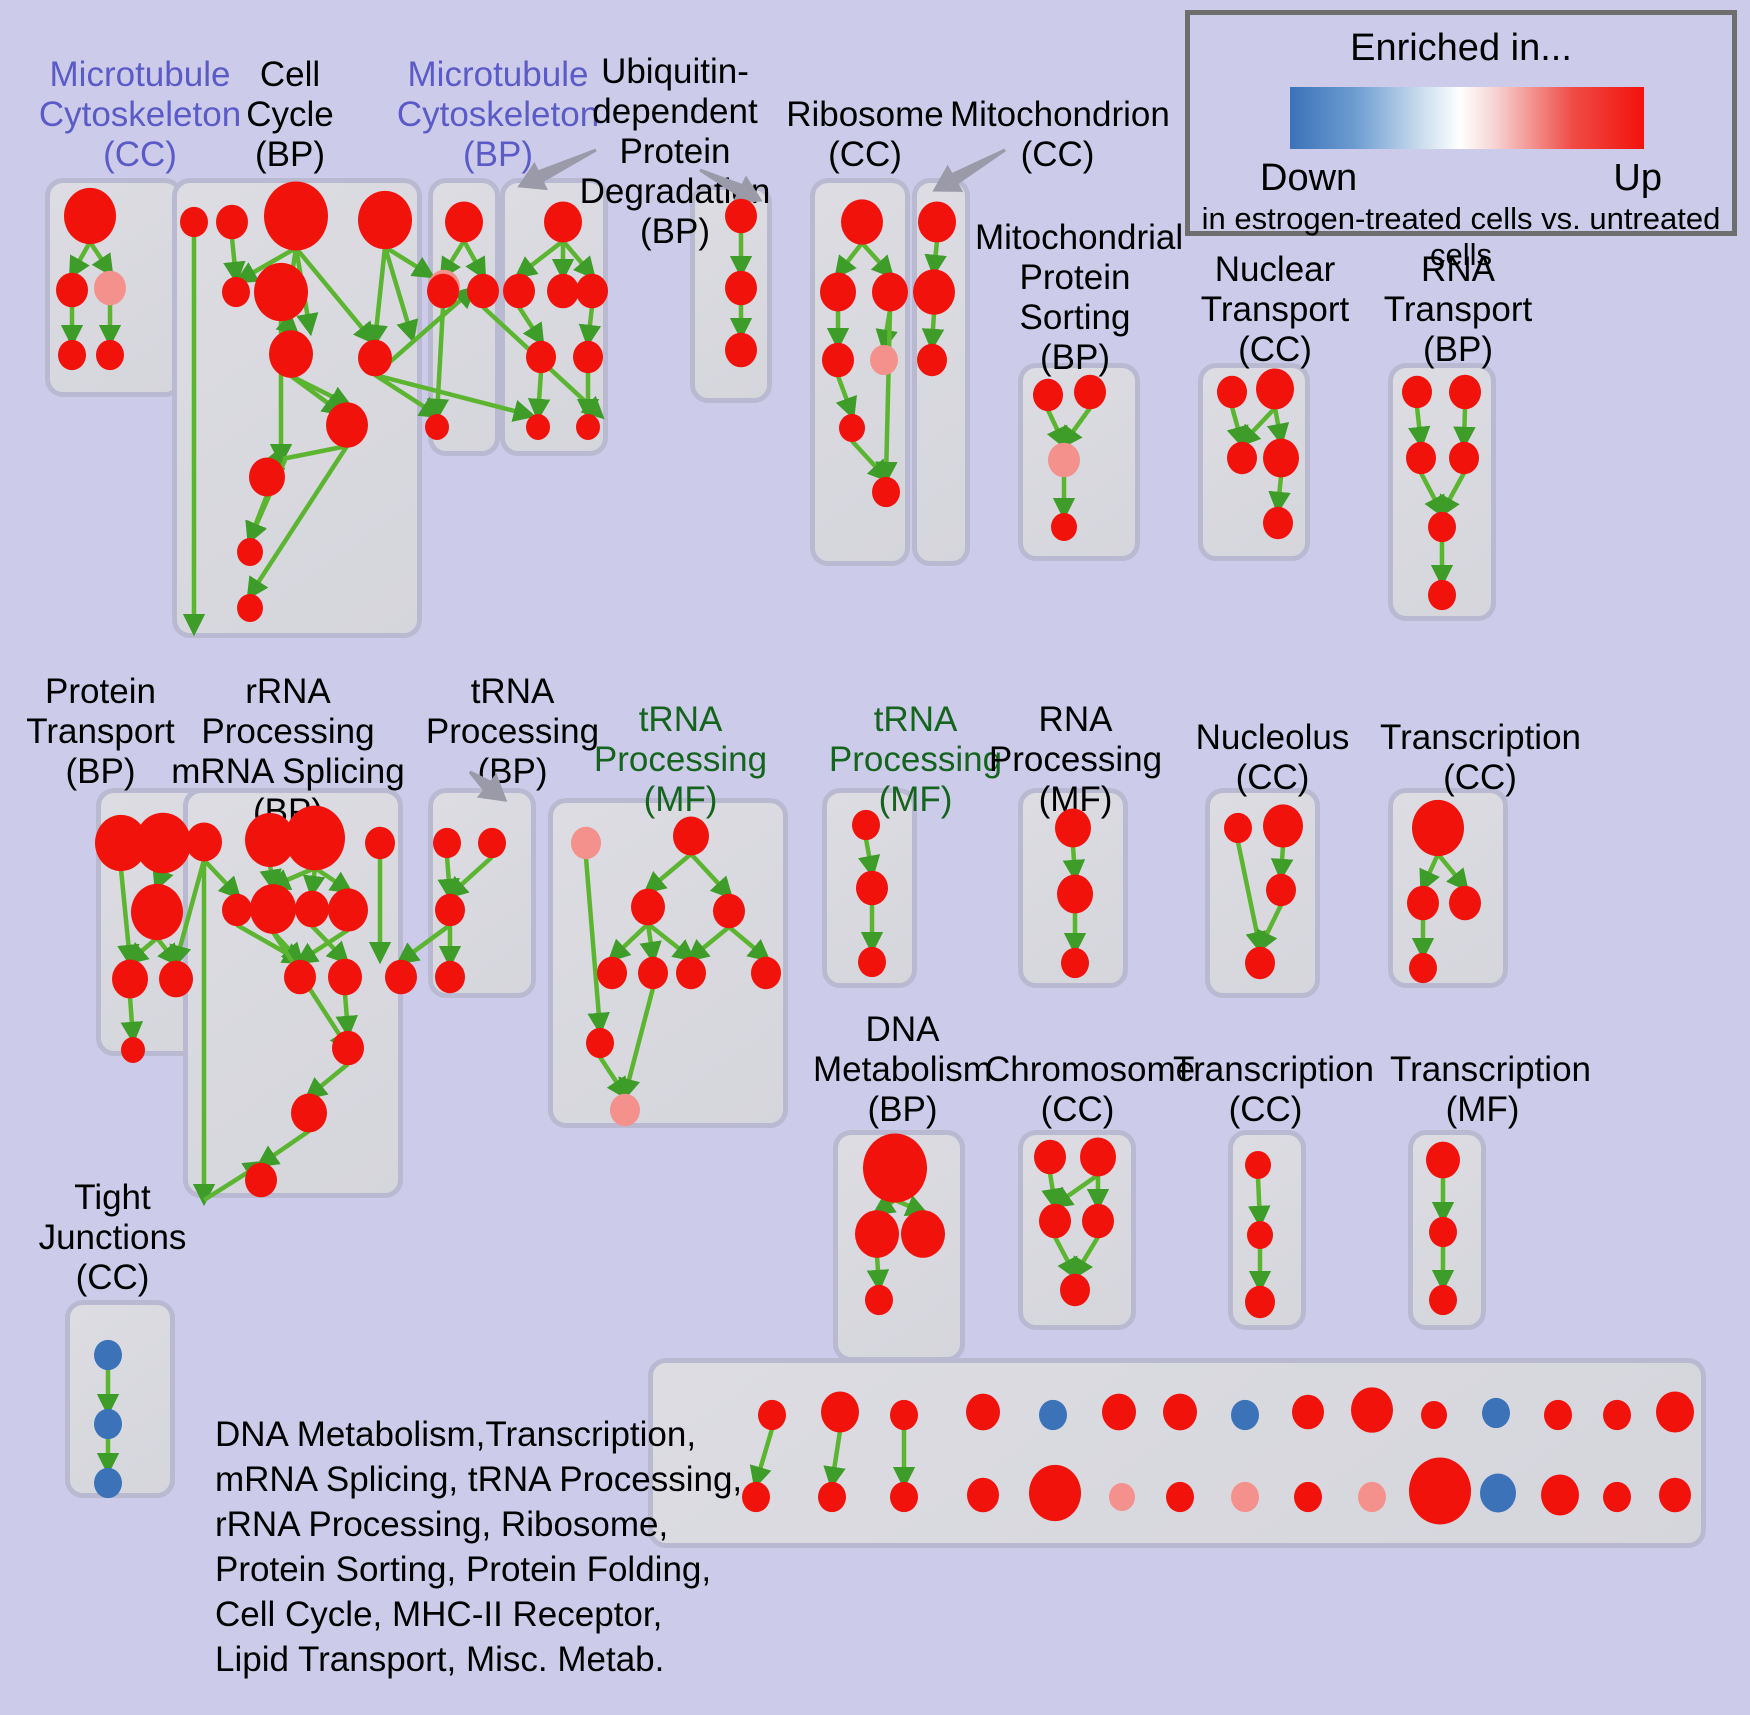  Describe the element at coordinates (1275, 309) in the screenshot. I see `cluster-label-nuclear-transport-cc: Nuclear Transport (CC)` at that location.